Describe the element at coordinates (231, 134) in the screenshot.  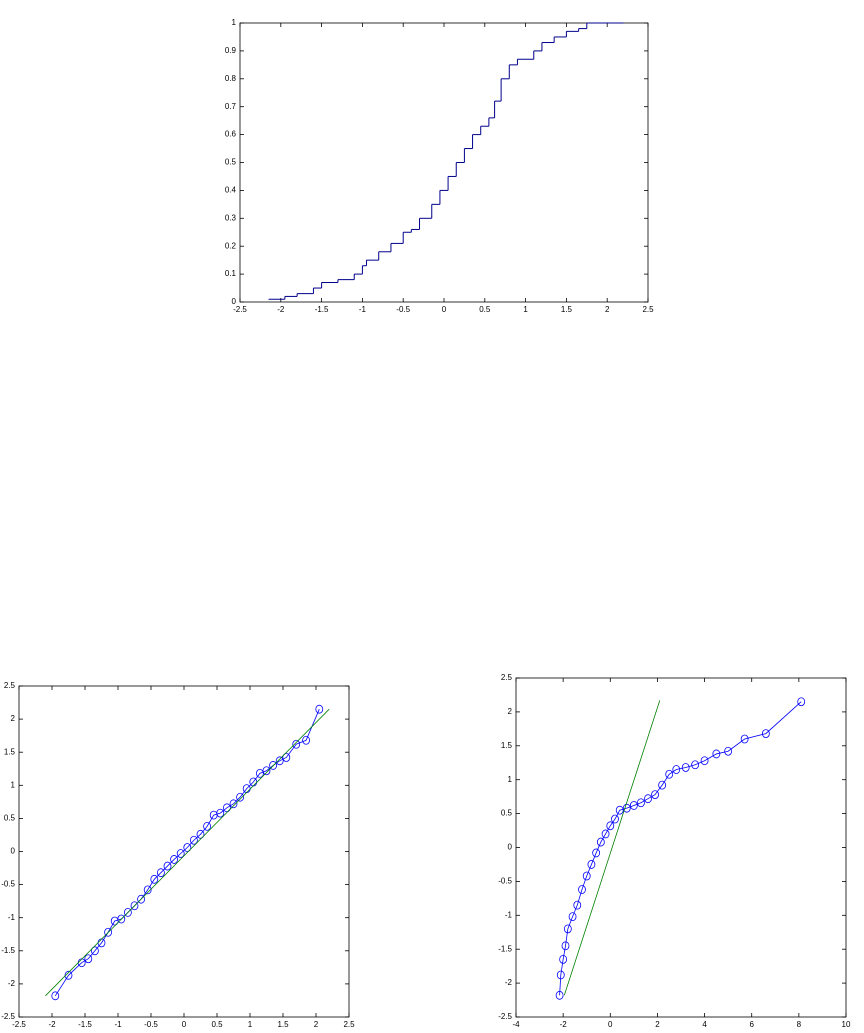
I see `y-tick-label: 0.6` at that location.